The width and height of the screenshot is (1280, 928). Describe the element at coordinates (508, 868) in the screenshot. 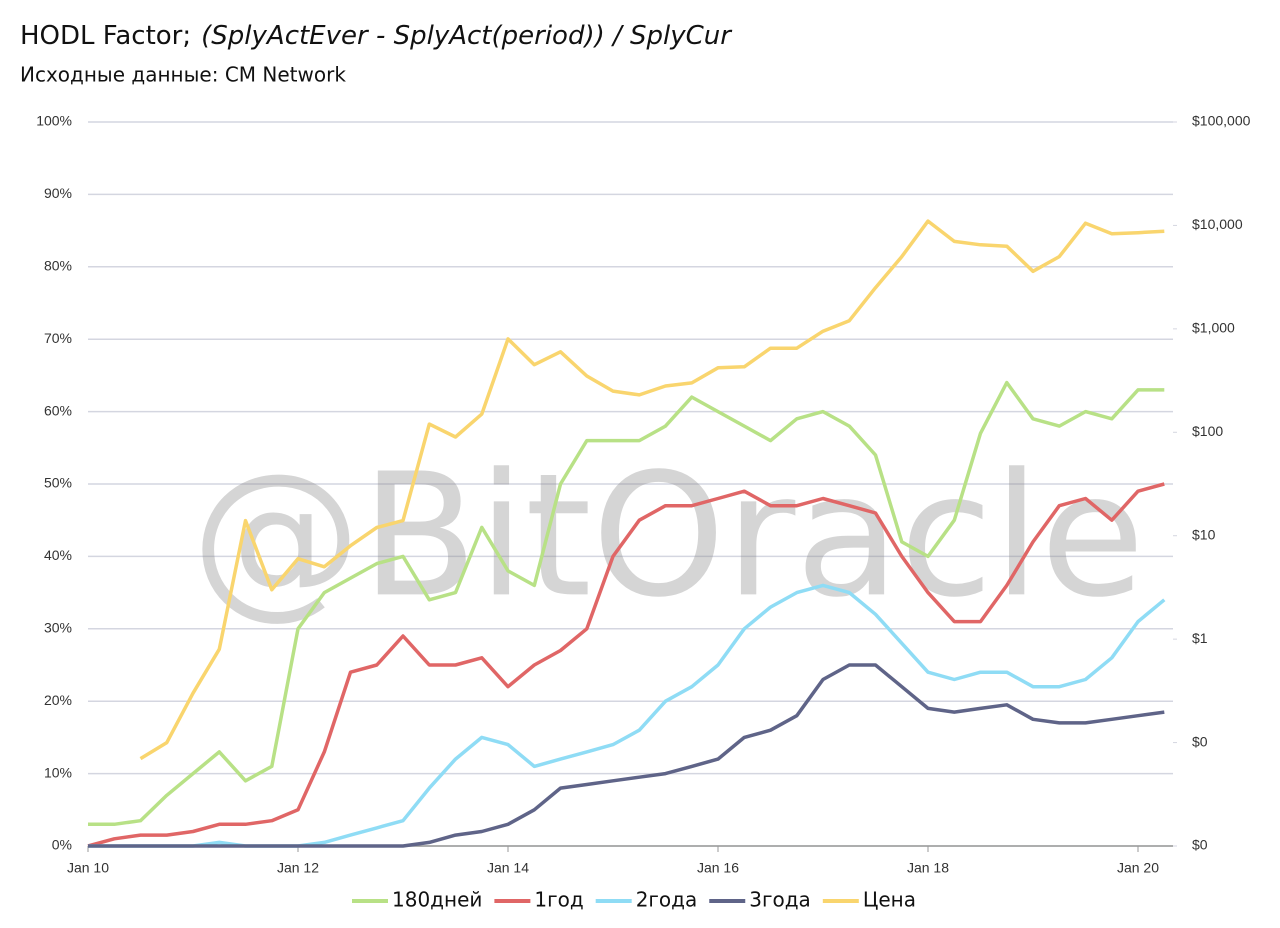

I see `x-tick-label: Jan 14` at that location.